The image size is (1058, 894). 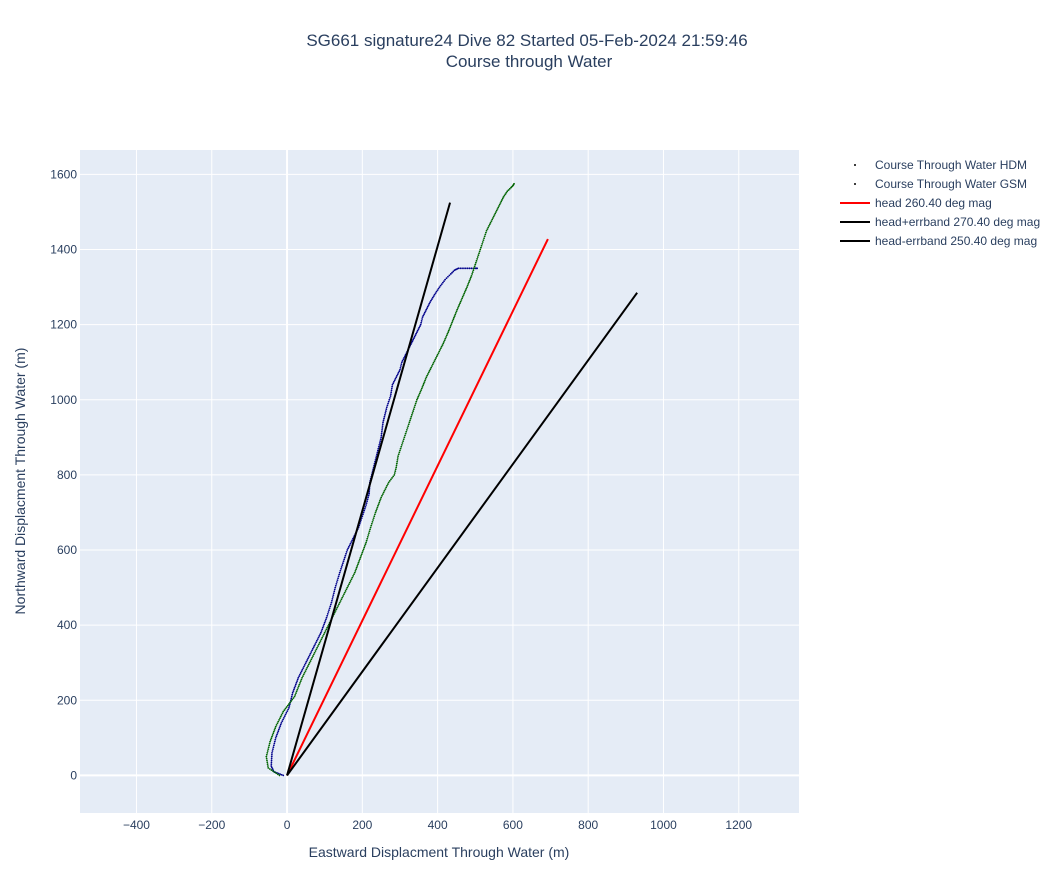 What do you see at coordinates (211, 825) in the screenshot?
I see `x-tick-label: −200` at bounding box center [211, 825].